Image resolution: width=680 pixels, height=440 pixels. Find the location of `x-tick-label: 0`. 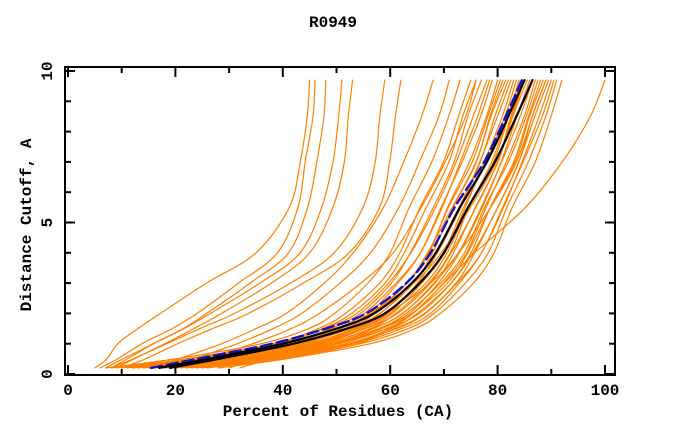

x-tick-label: 0 is located at coordinates (68, 391).